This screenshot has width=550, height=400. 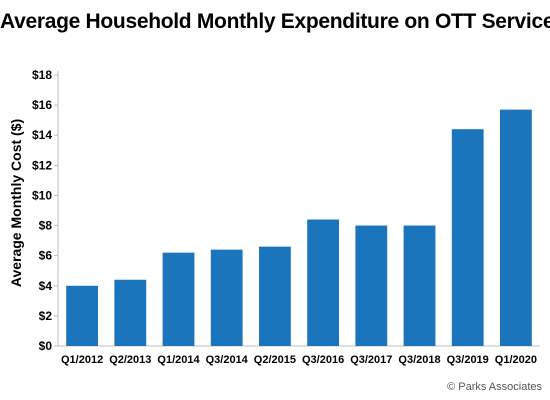 I want to click on source-credit: © Parks Associates, so click(x=494, y=387).